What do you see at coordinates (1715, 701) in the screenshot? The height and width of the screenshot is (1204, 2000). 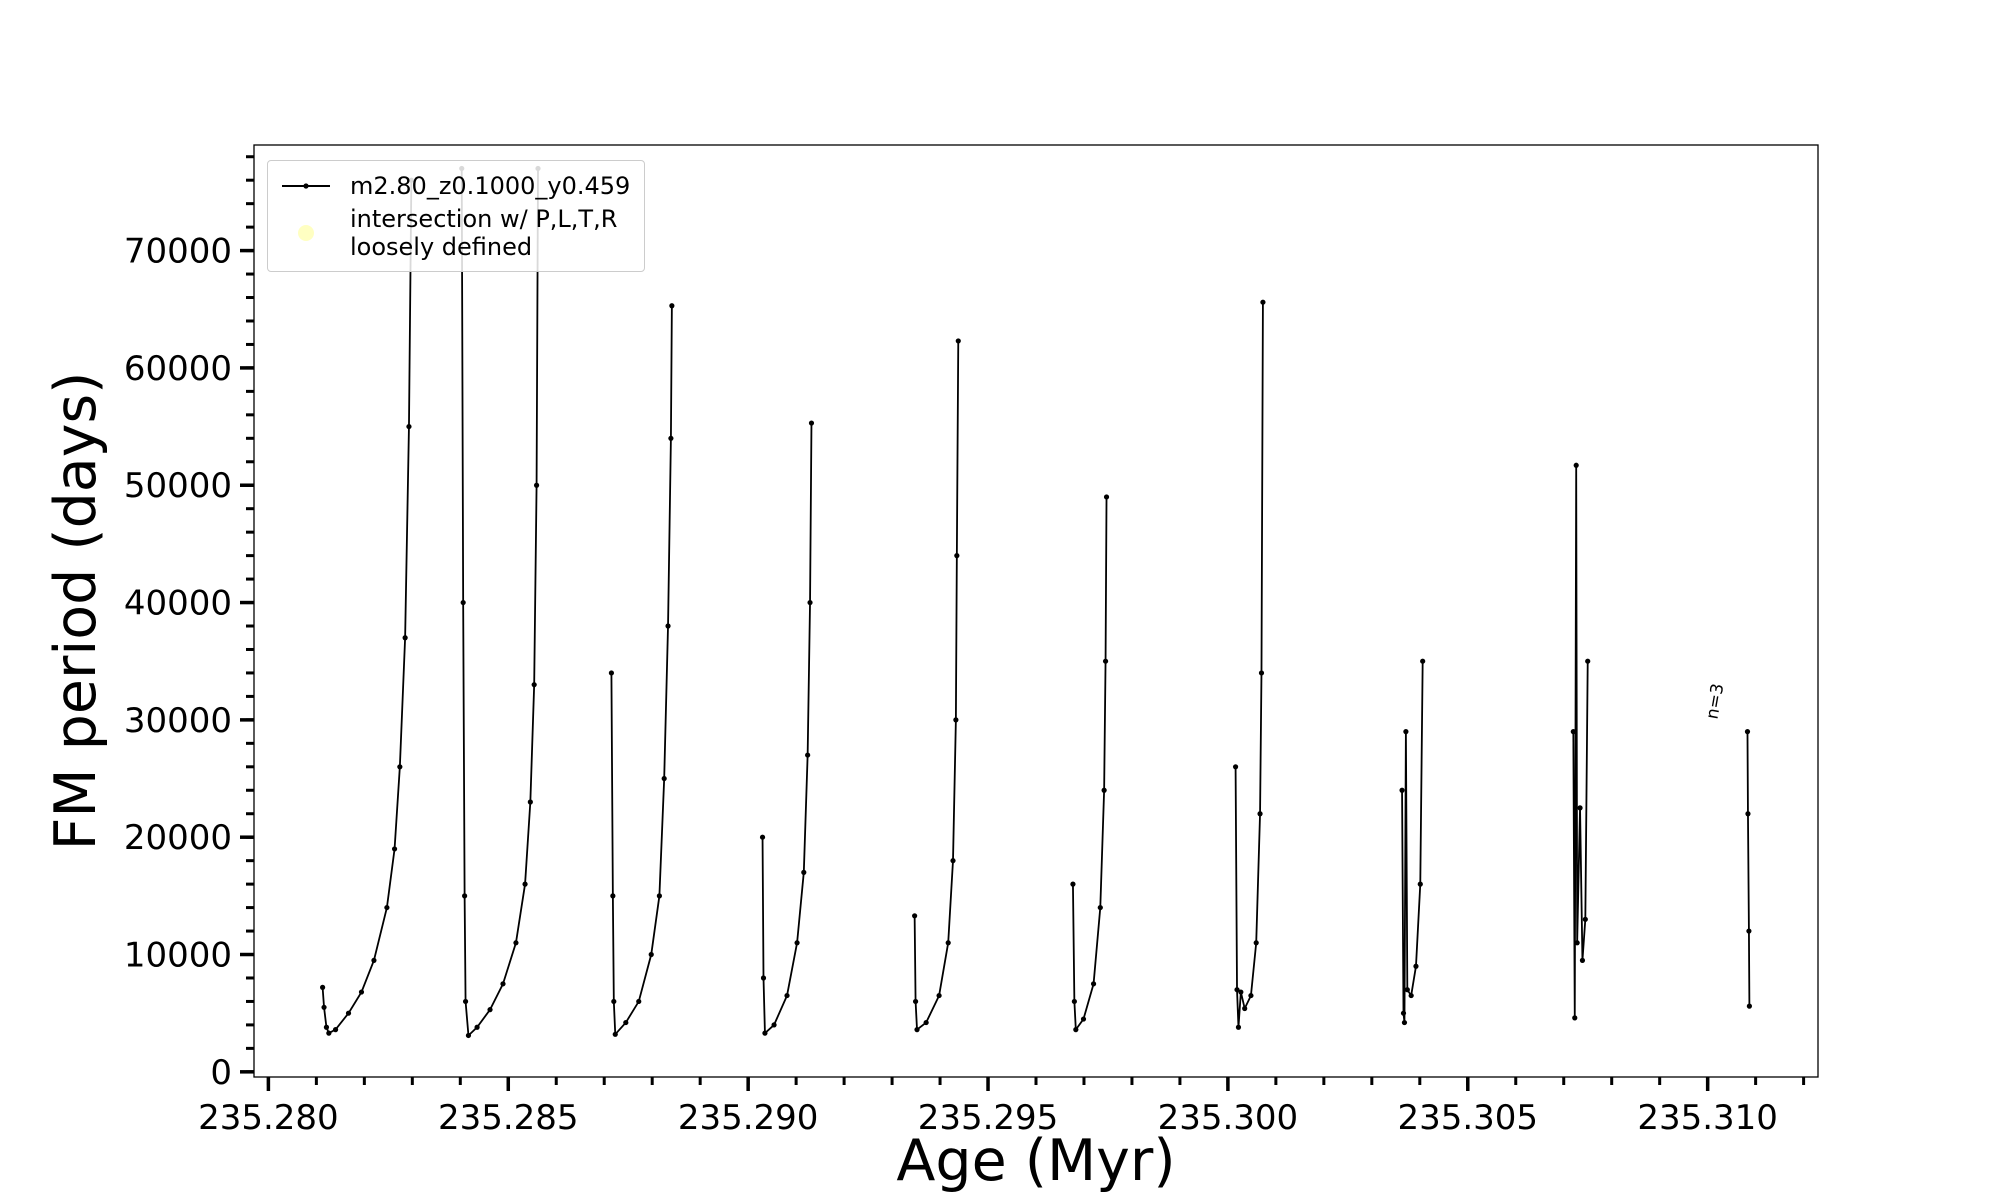 I see `annotation: n=3` at bounding box center [1715, 701].